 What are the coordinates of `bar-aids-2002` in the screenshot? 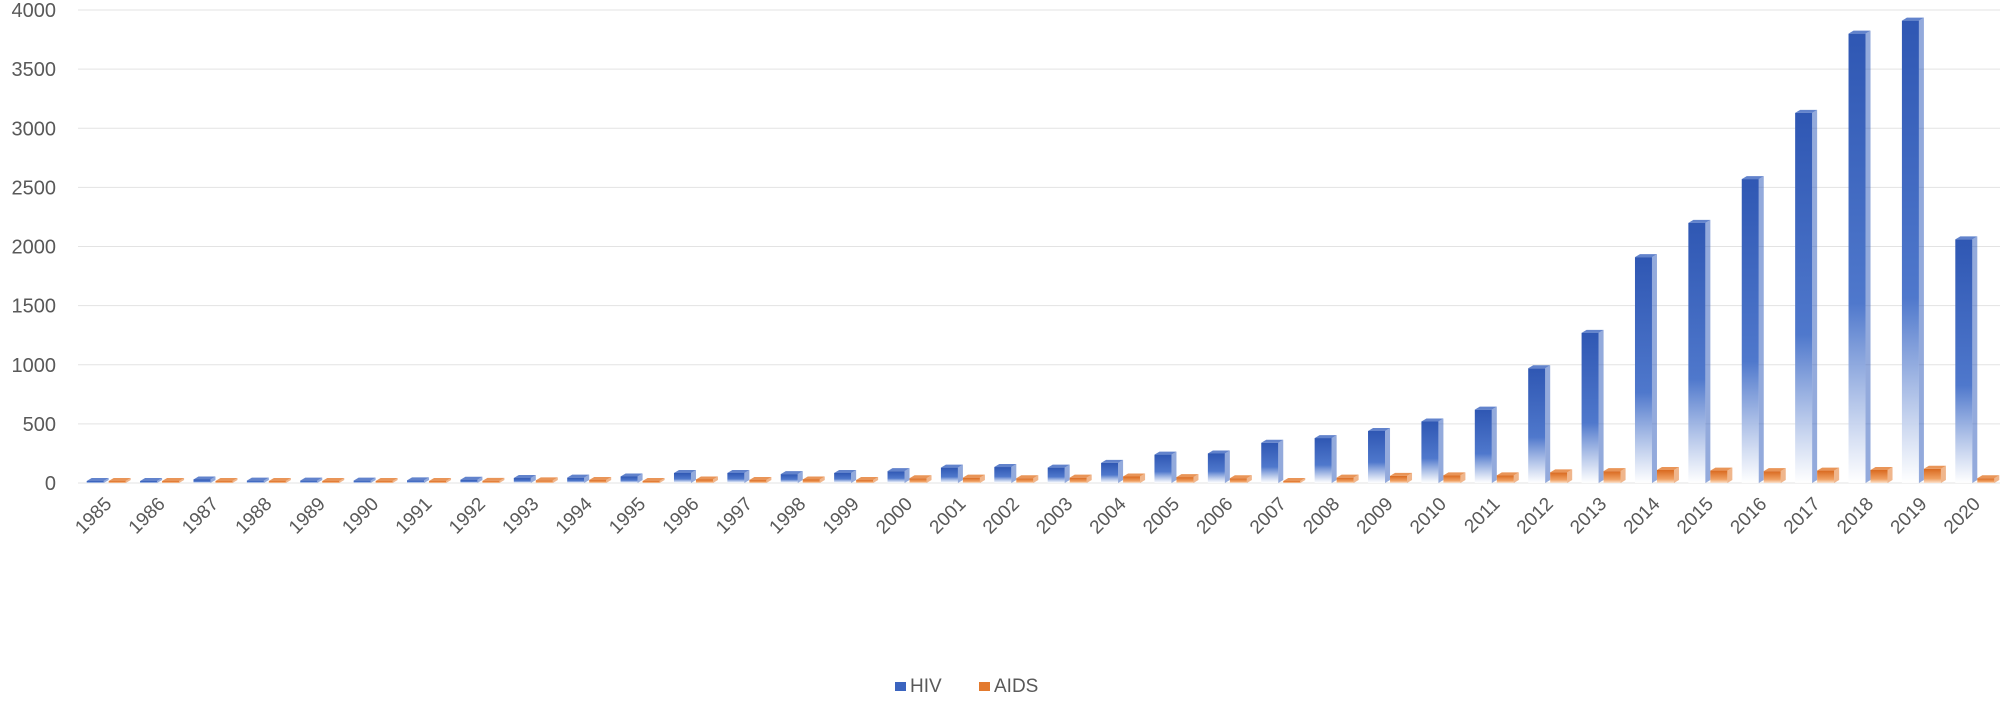 It's located at (1027, 479).